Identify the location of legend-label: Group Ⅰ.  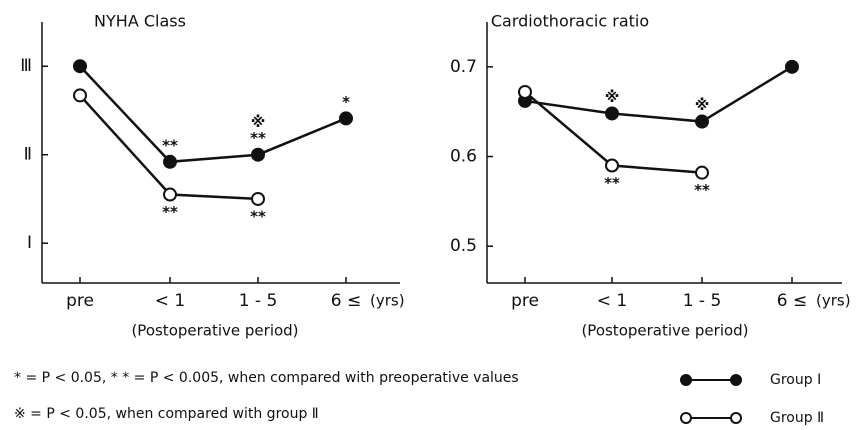
(795, 380).